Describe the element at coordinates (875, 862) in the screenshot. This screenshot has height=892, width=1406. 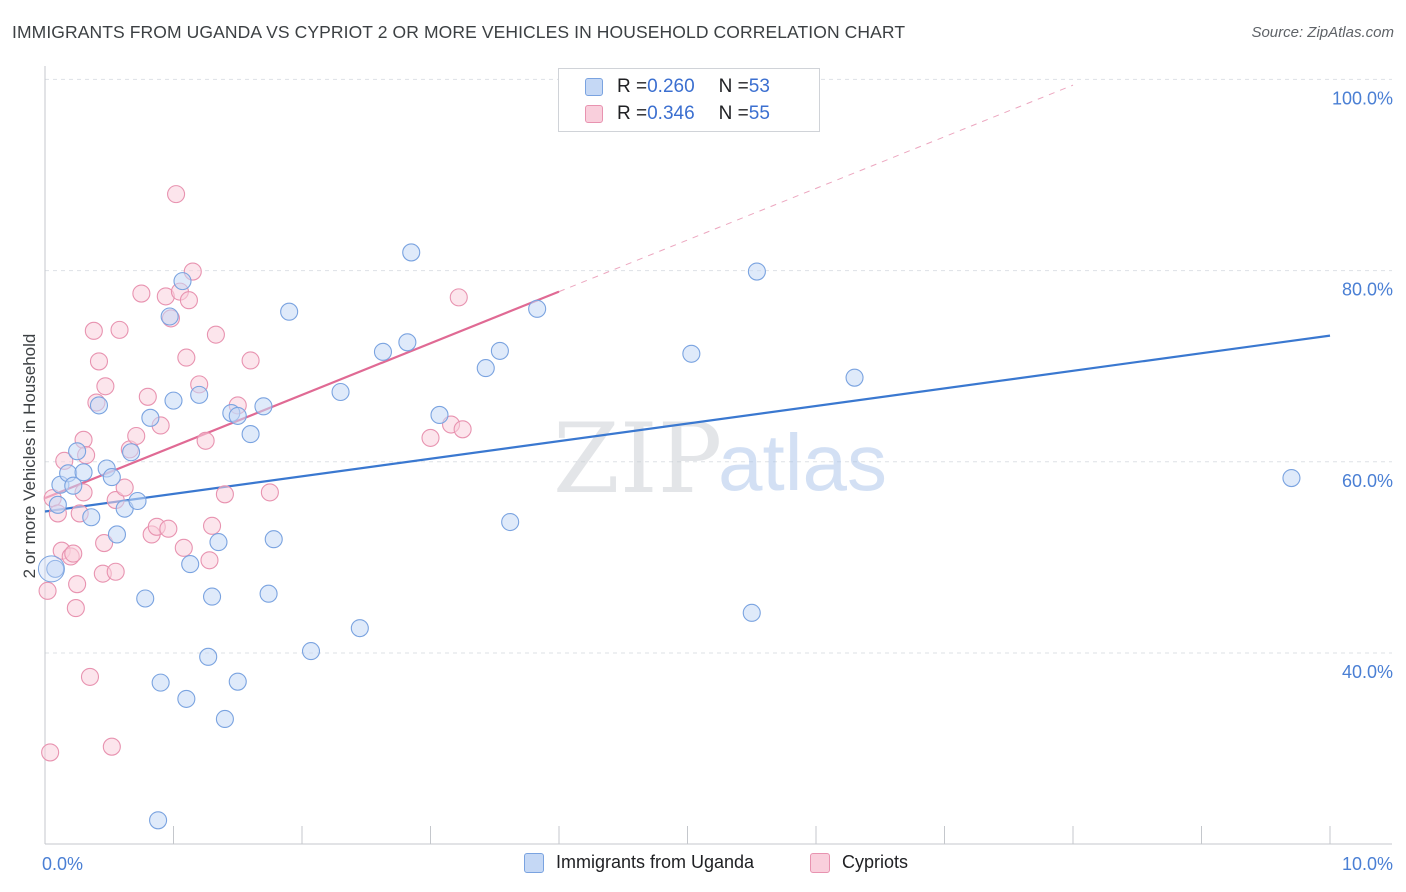
I see `legend-item-label: Cypriots` at that location.